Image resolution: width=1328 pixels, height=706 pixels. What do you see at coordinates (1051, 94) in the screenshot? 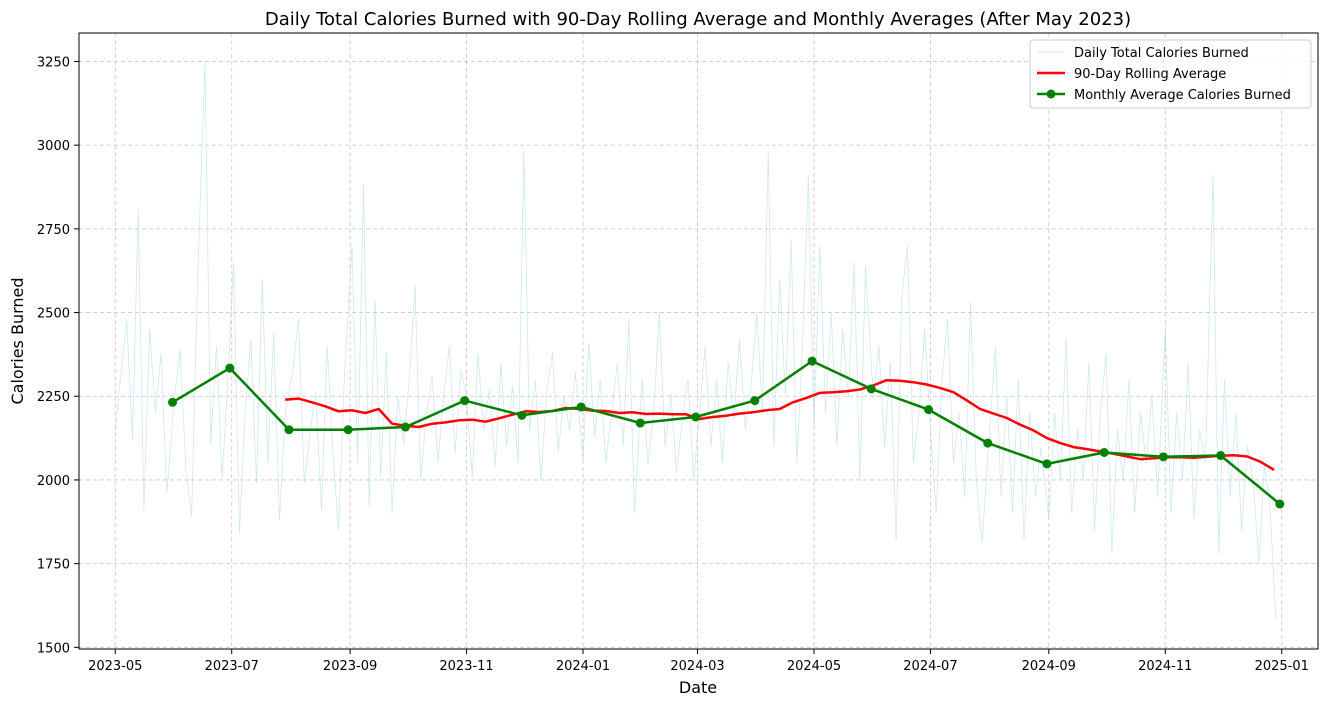
I see `legend-monthly-marker` at bounding box center [1051, 94].